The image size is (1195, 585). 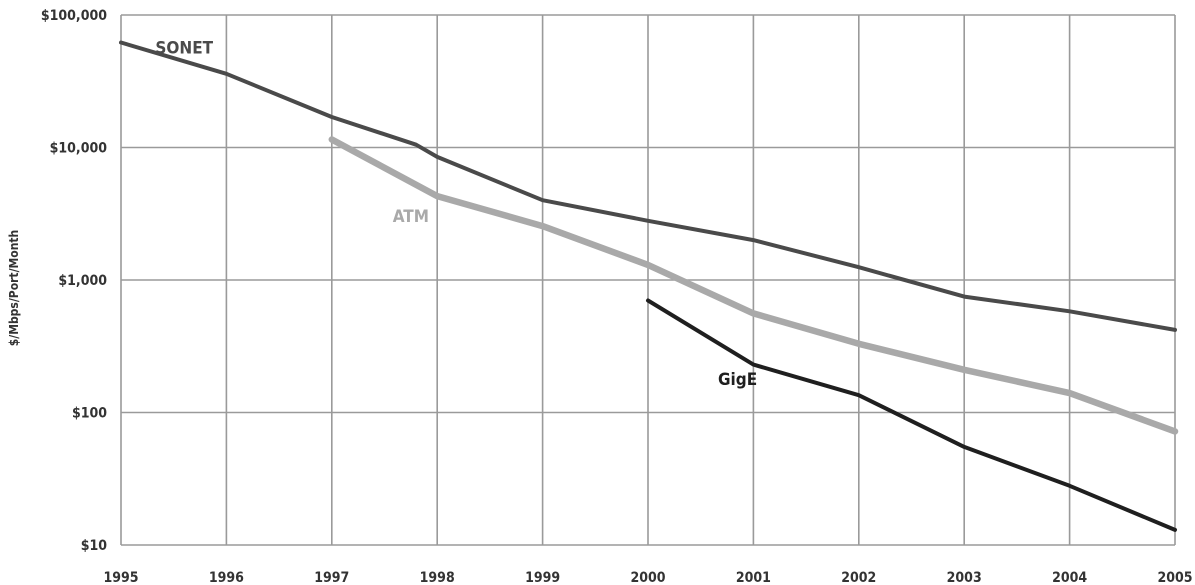 I want to click on x-tick-label: 2000, so click(x=647, y=577).